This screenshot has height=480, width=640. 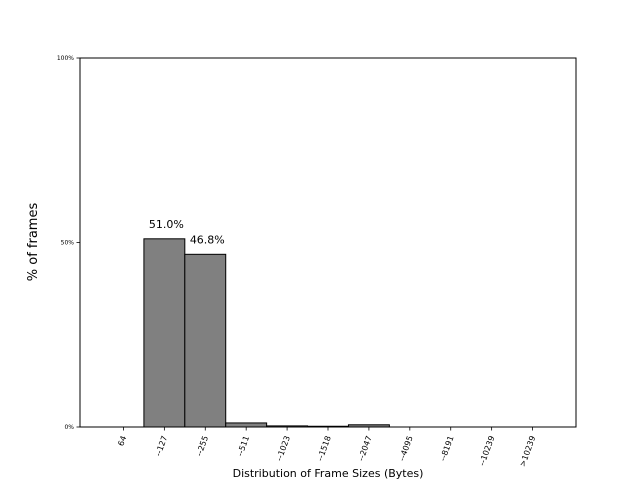 I want to click on x-tick-label: 64, so click(x=122, y=441).